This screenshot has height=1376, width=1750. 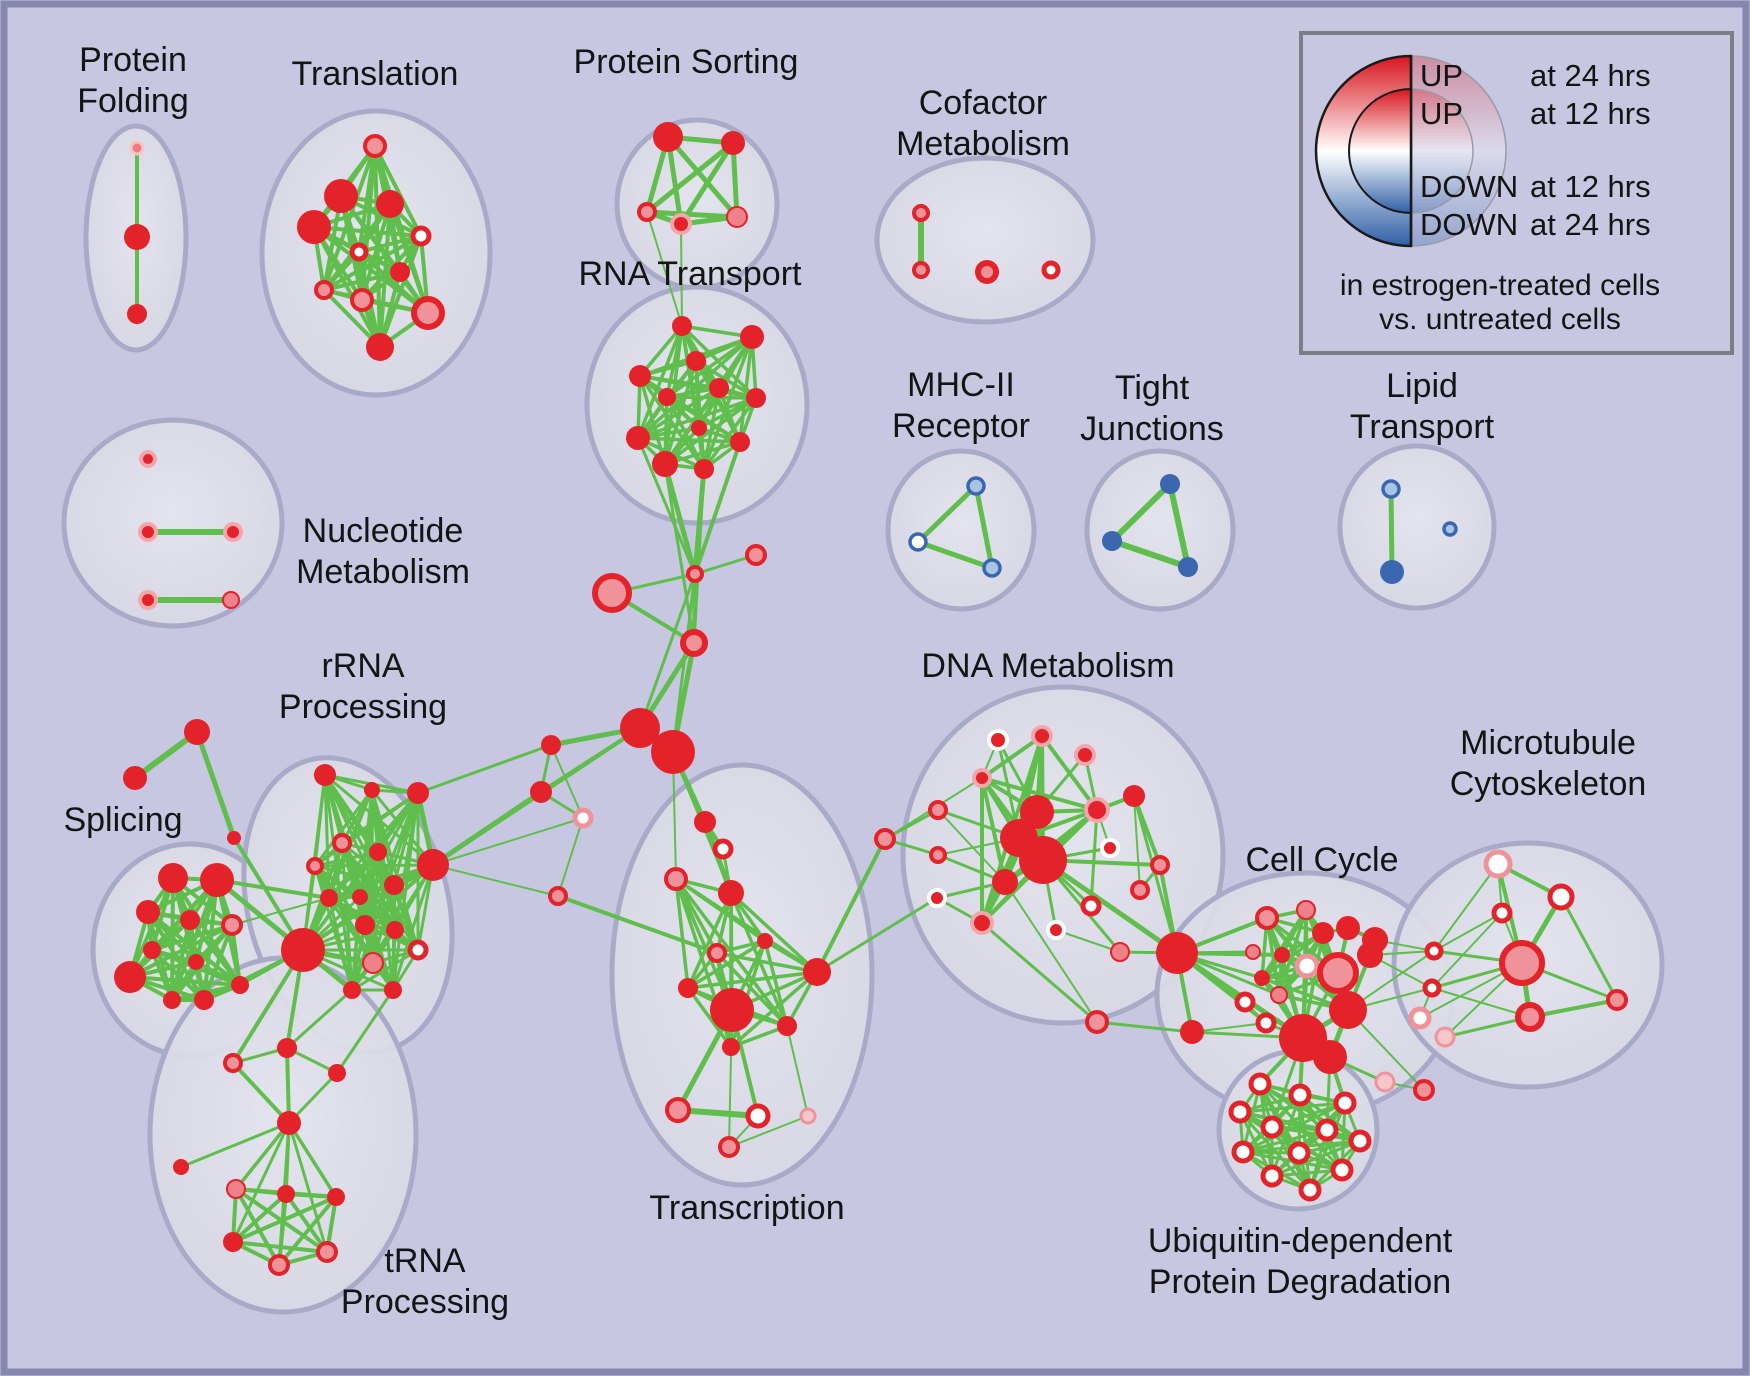 I want to click on node-s11, so click(x=240, y=985).